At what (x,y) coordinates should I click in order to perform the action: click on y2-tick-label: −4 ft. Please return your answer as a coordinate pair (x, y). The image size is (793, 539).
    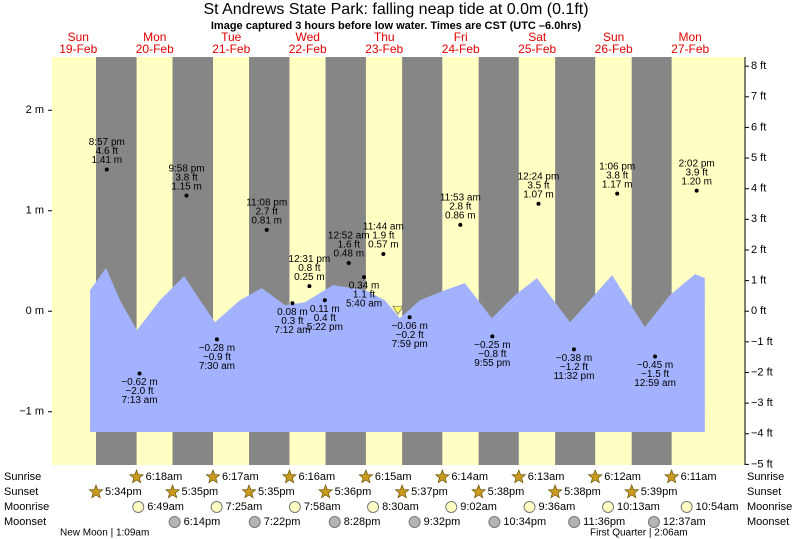
    Looking at the image, I should click on (762, 434).